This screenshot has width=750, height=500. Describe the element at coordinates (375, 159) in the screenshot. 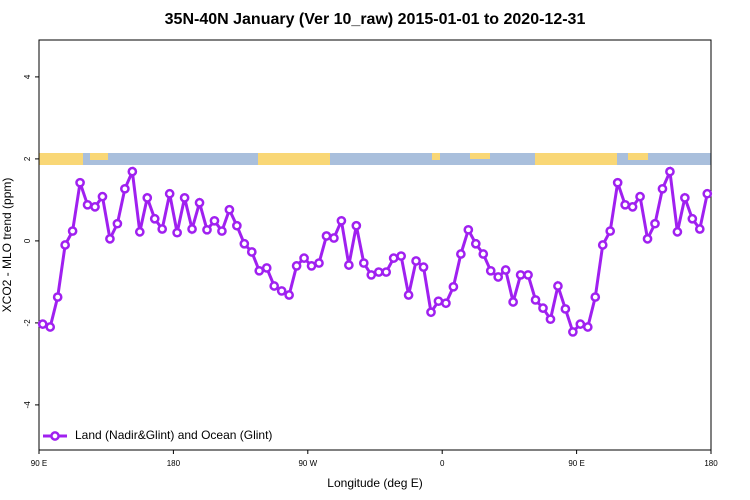

I see `land-ocean-strip` at that location.